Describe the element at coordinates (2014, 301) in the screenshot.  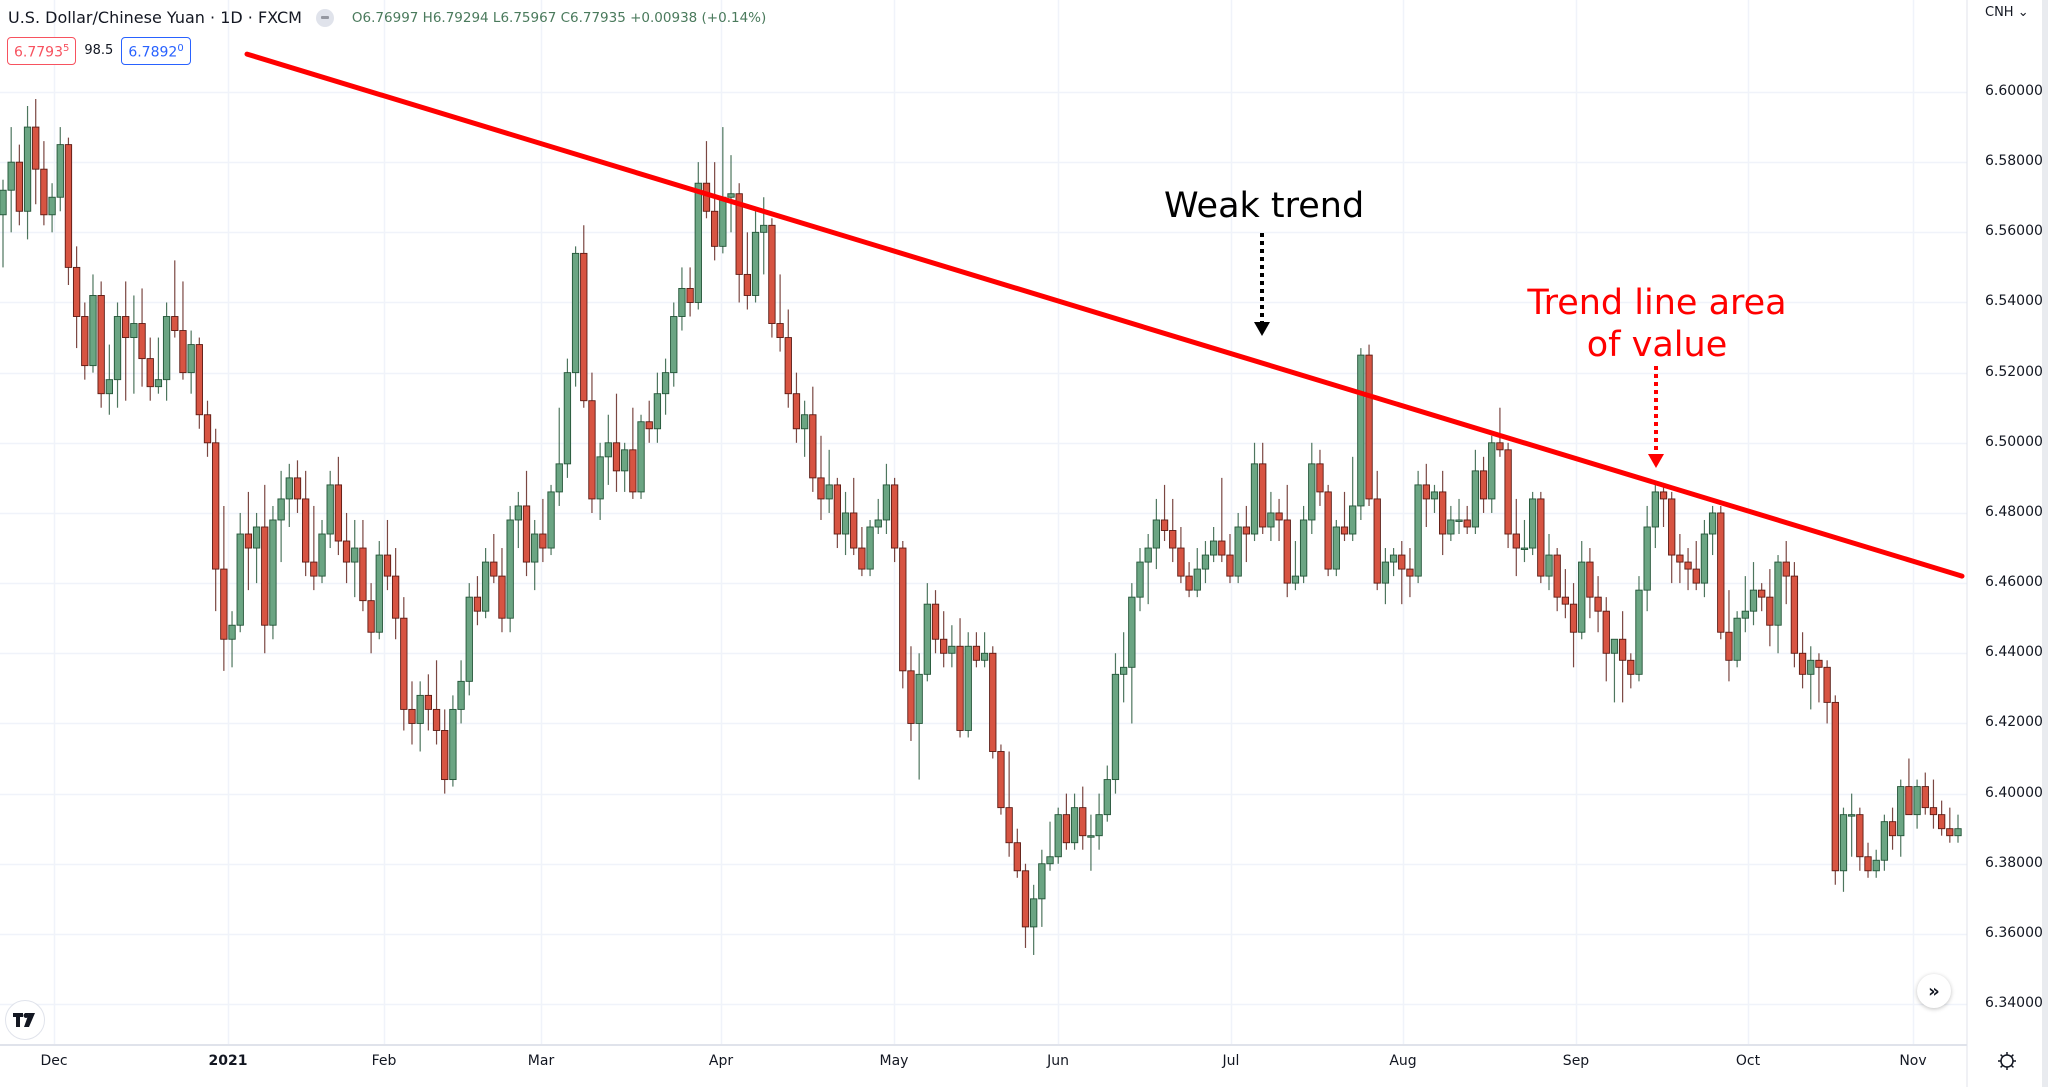
I see `price-tick-label: 6.54000` at that location.